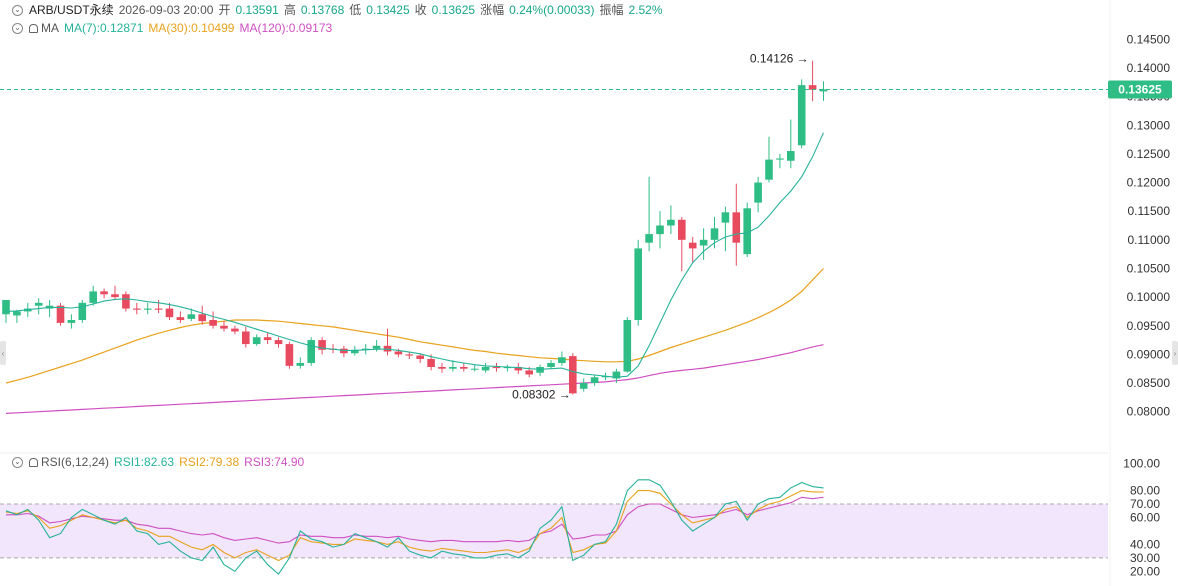 This screenshot has height=586, width=1178. What do you see at coordinates (1140, 89) in the screenshot?
I see `current-price-label: 0.13625` at bounding box center [1140, 89].